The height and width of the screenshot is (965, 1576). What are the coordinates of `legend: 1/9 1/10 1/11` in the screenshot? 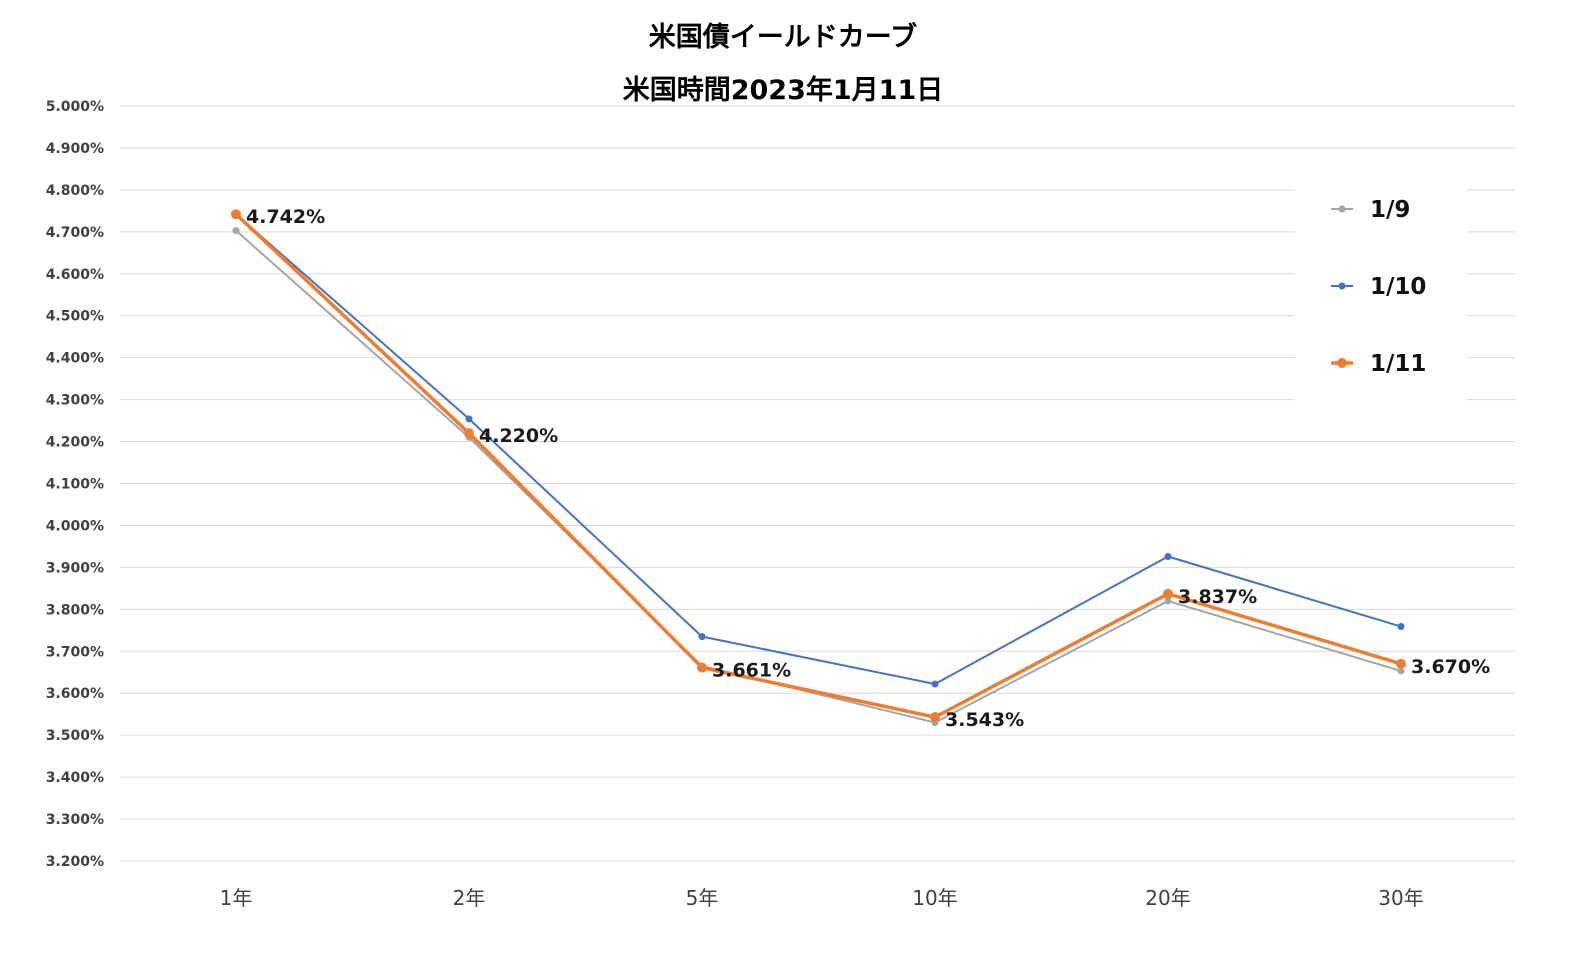 It's located at (1381, 294).